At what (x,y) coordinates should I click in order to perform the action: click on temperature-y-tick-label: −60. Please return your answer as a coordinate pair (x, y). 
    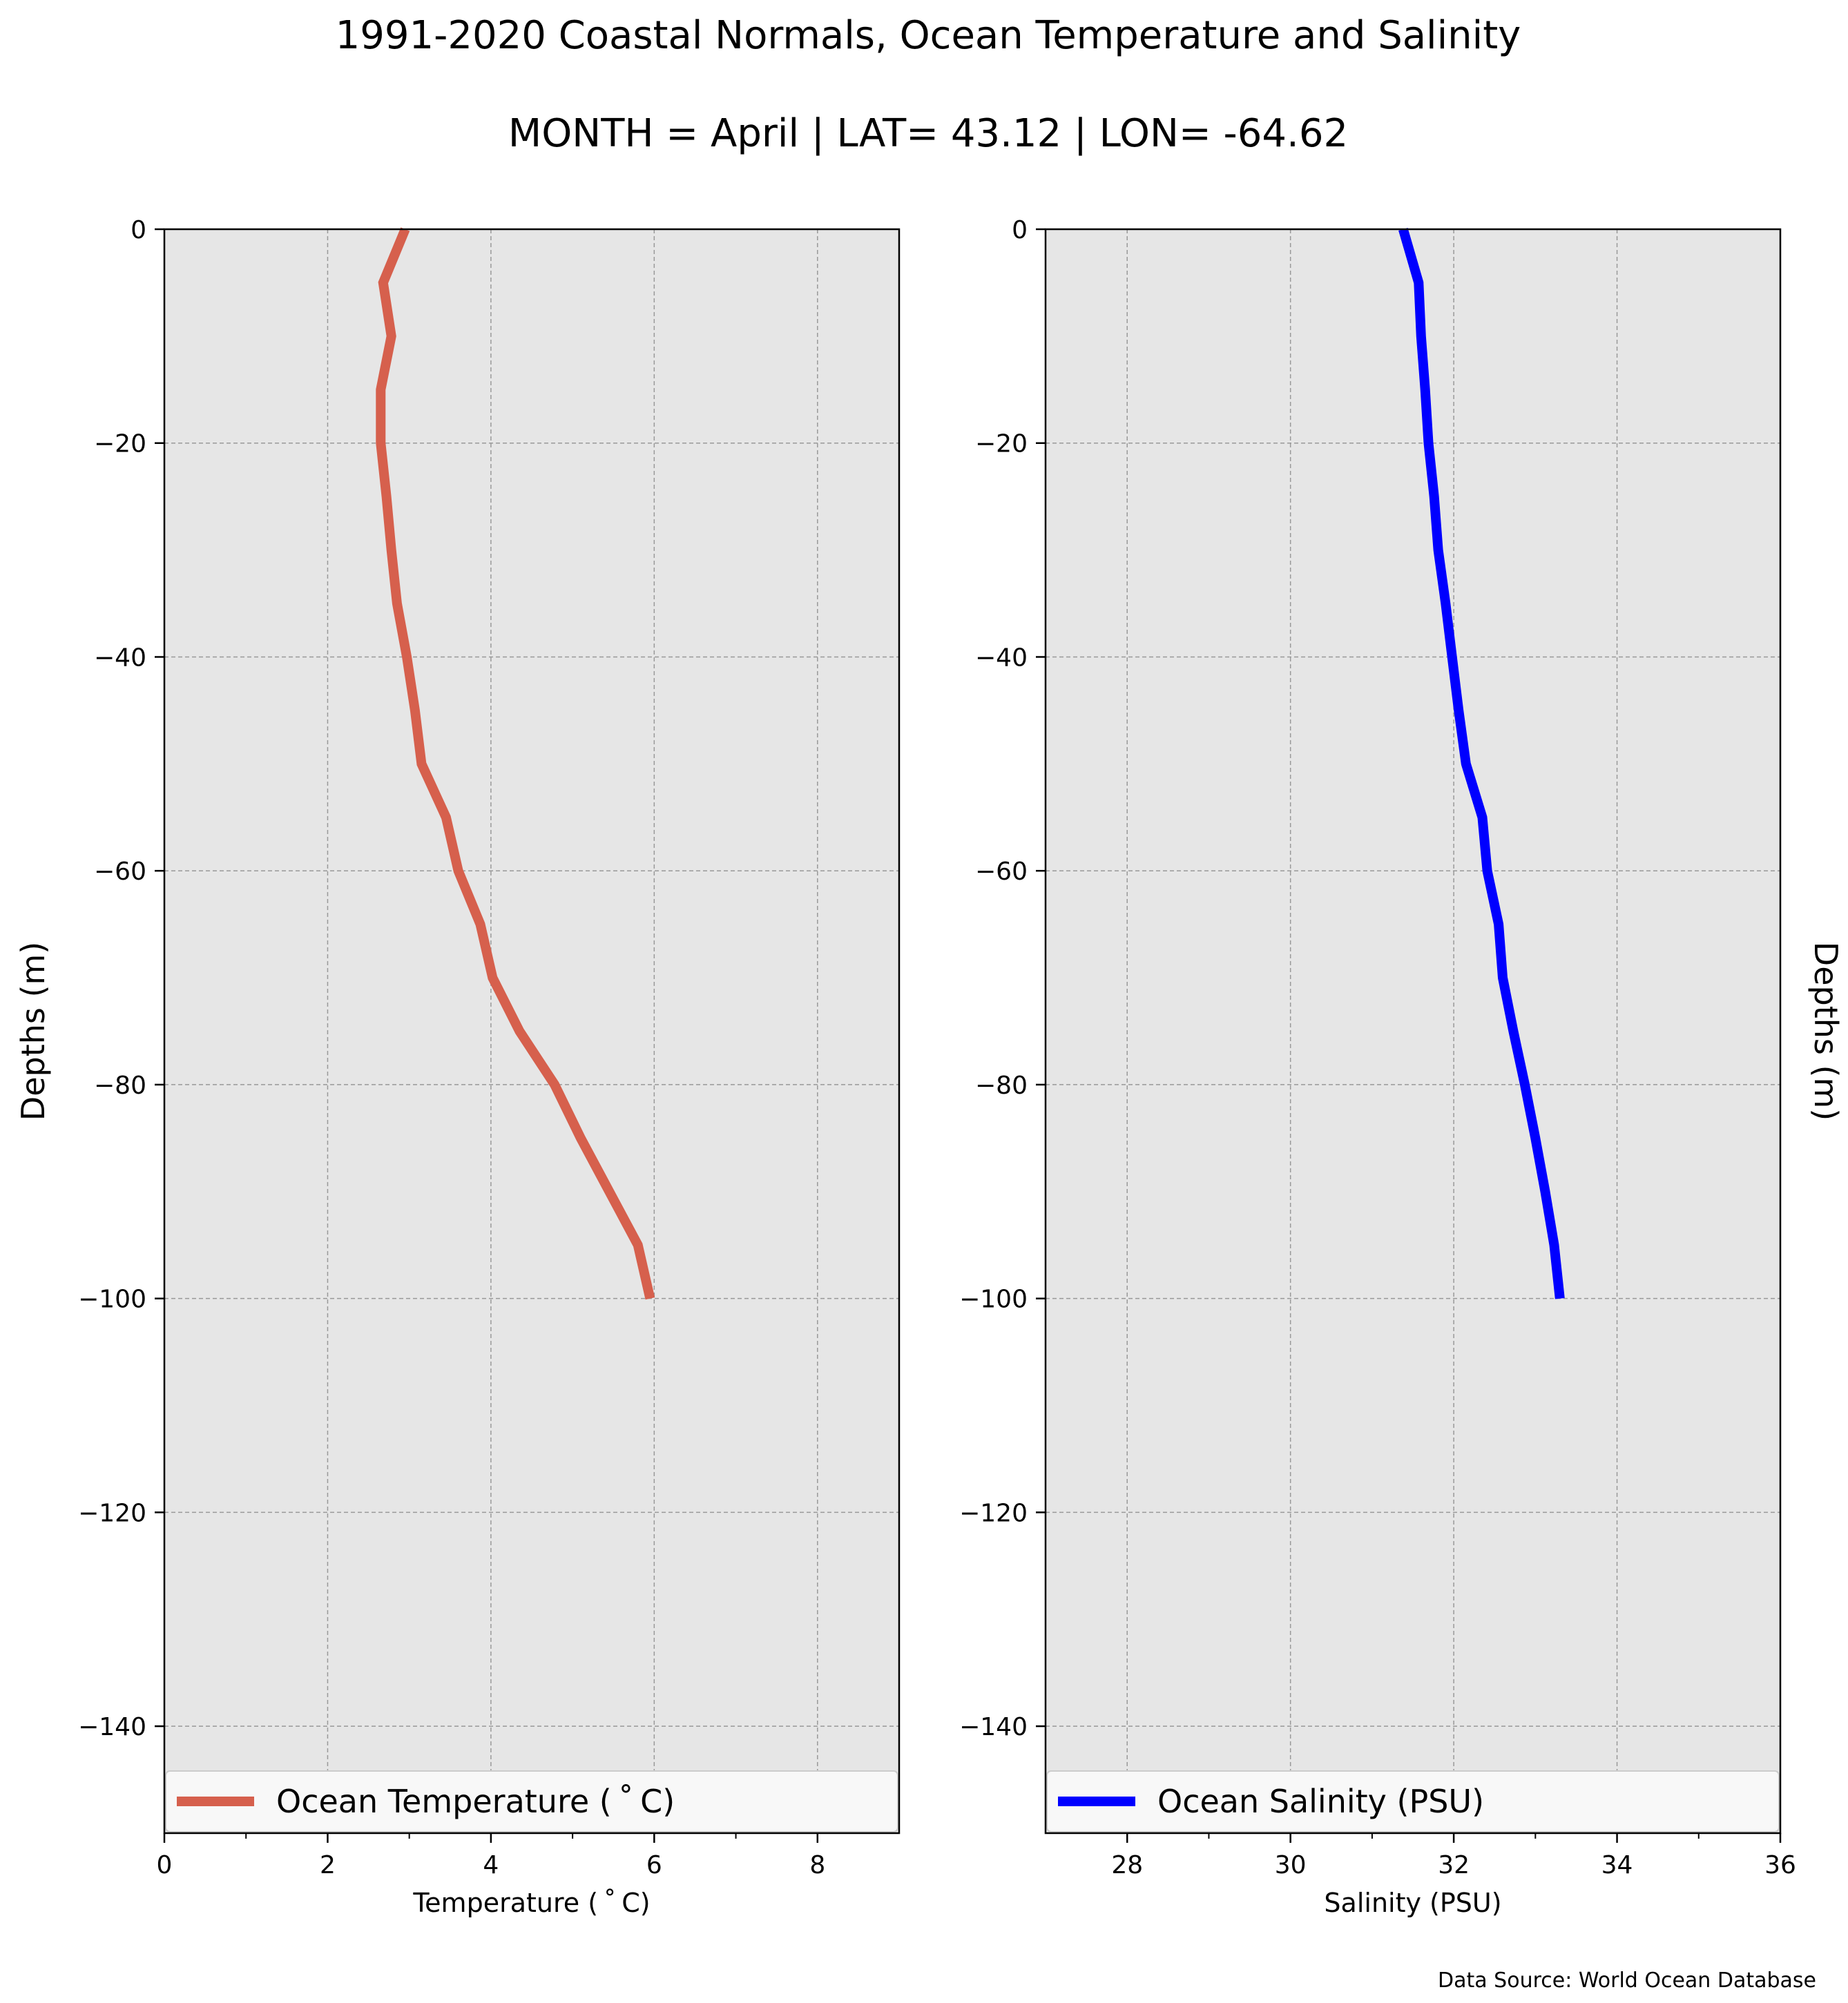
    Looking at the image, I should click on (120, 872).